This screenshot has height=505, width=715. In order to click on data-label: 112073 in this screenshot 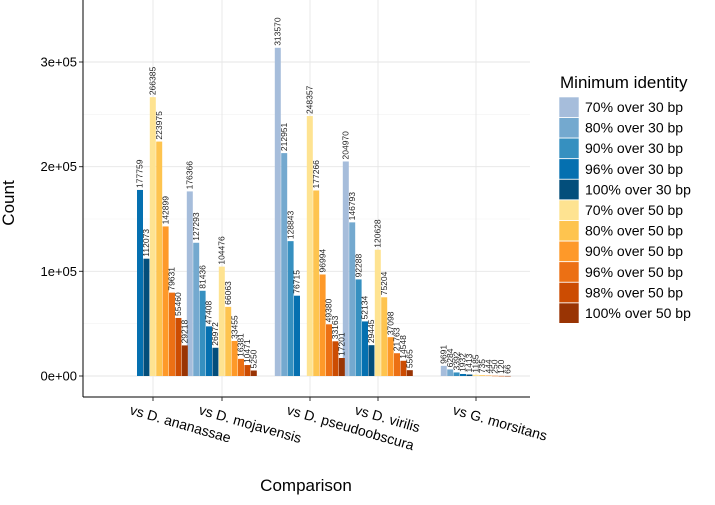, I will do `click(146, 243)`.